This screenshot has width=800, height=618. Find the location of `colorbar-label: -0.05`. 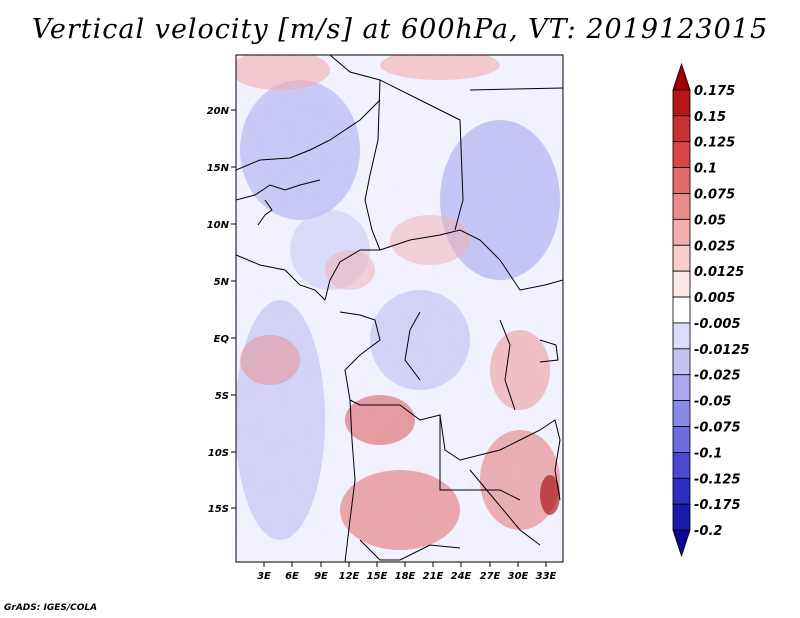

colorbar-label: -0.05 is located at coordinates (712, 402).